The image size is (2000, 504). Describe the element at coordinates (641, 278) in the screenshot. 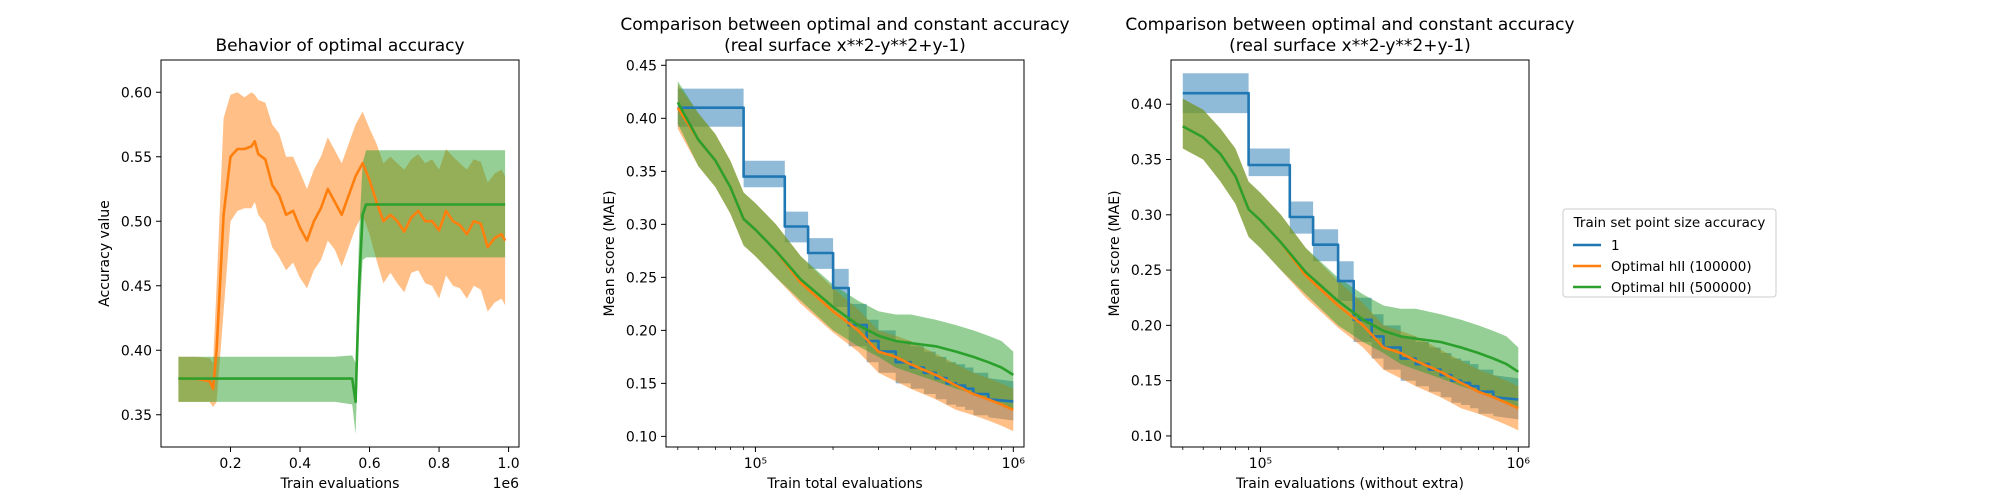

I see `y-tick-label-2-4: 0.25` at that location.